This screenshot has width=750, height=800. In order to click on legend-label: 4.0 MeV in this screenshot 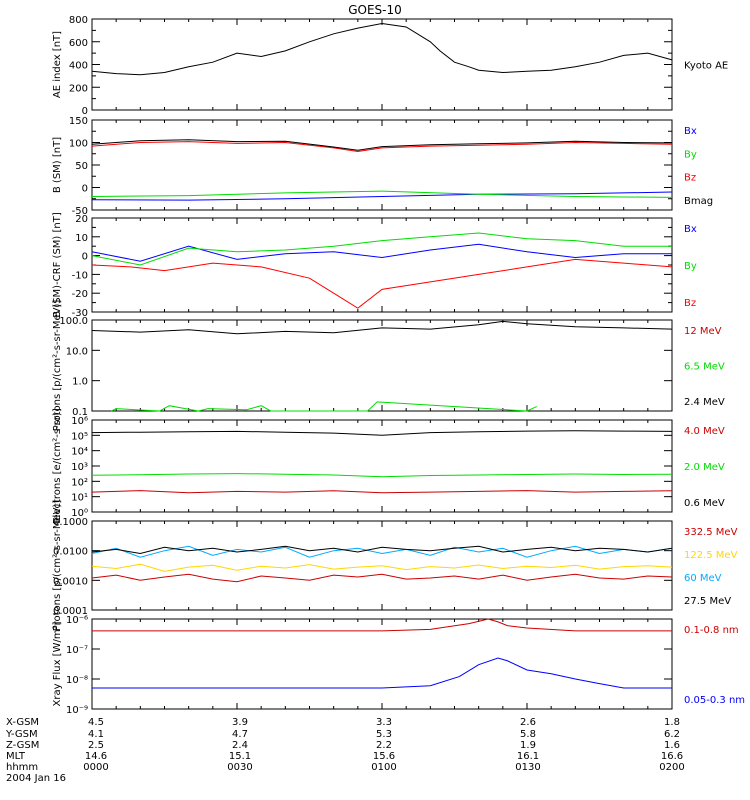, I will do `click(704, 431)`.